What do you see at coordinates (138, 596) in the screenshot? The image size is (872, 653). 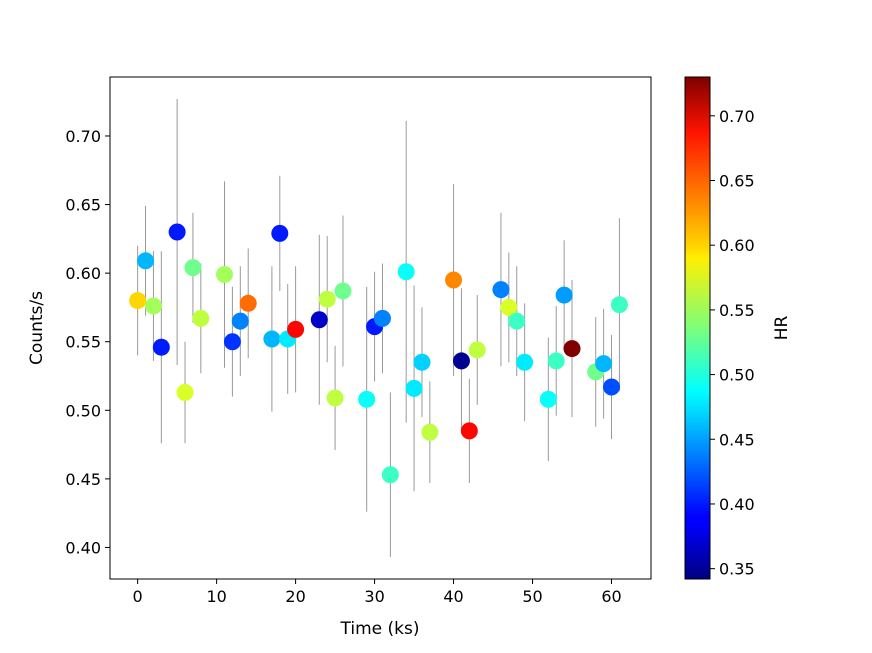 I see `x-tick-label: 0` at bounding box center [138, 596].